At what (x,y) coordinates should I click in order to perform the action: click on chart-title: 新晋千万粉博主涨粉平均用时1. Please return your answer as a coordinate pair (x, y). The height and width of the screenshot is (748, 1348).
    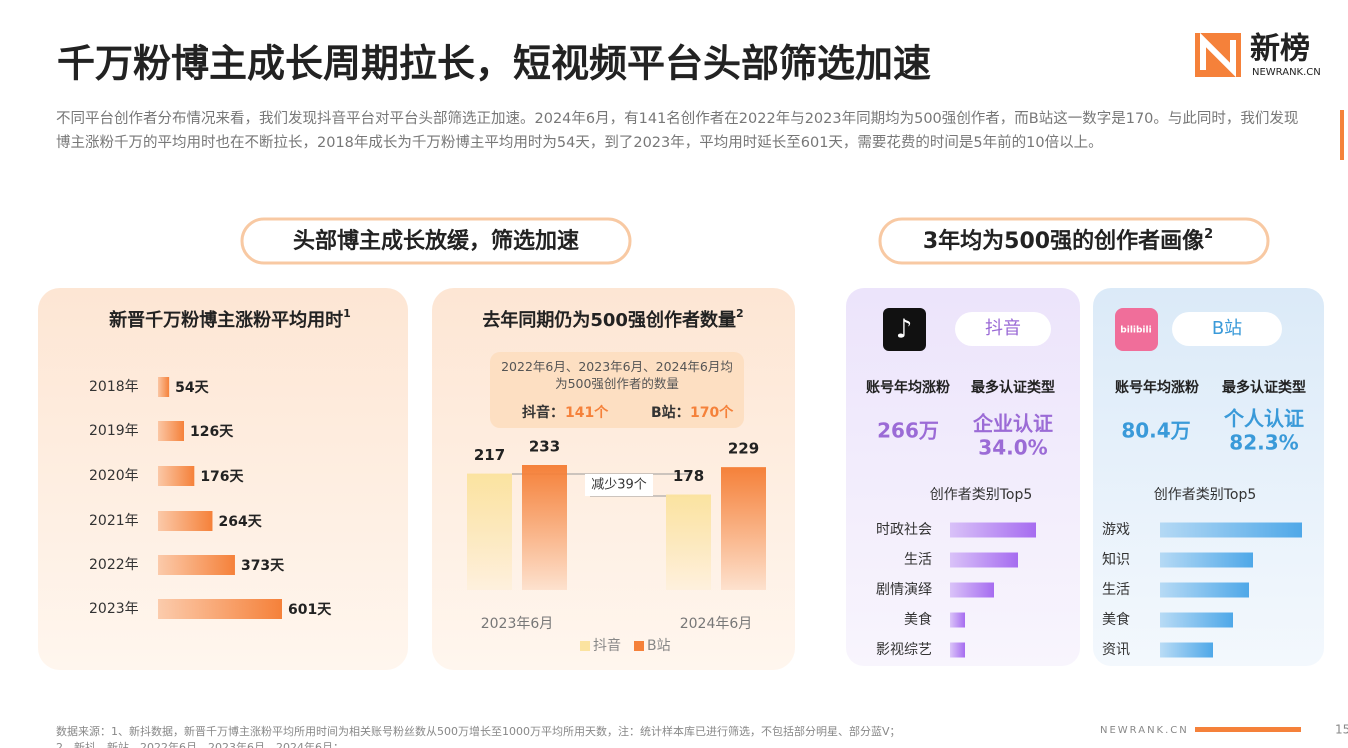
    Looking at the image, I should click on (230, 319).